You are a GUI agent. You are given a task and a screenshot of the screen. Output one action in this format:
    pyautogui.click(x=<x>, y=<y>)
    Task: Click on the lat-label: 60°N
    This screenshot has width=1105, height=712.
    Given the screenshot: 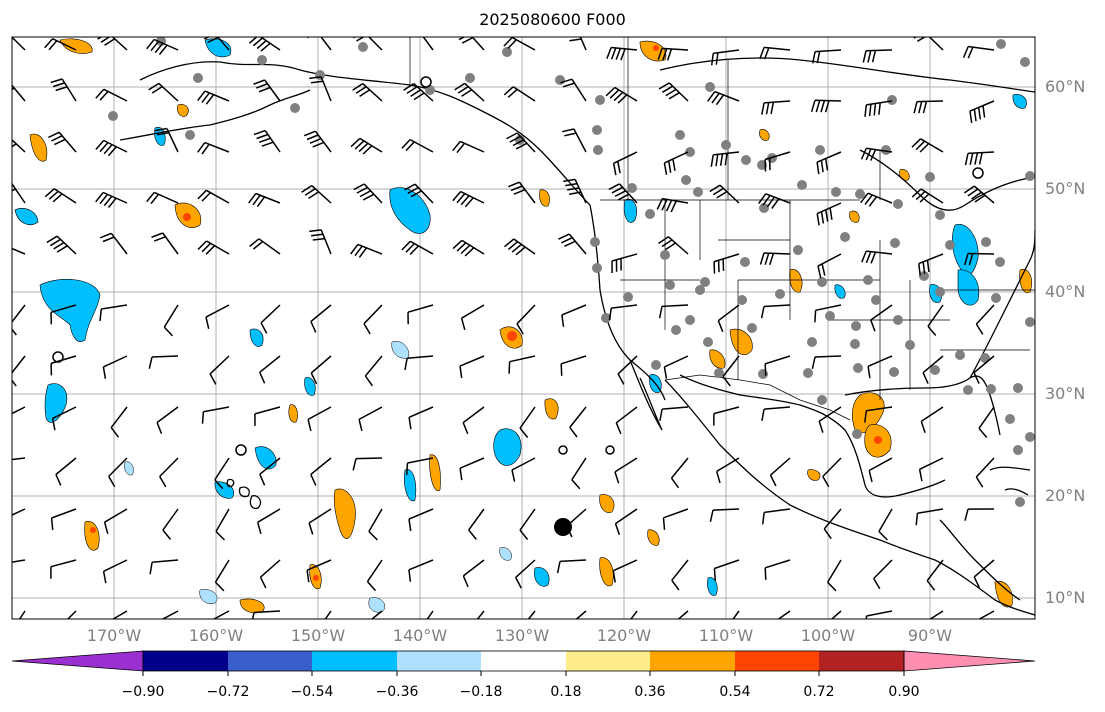 What is the action you would take?
    pyautogui.click(x=1065, y=86)
    